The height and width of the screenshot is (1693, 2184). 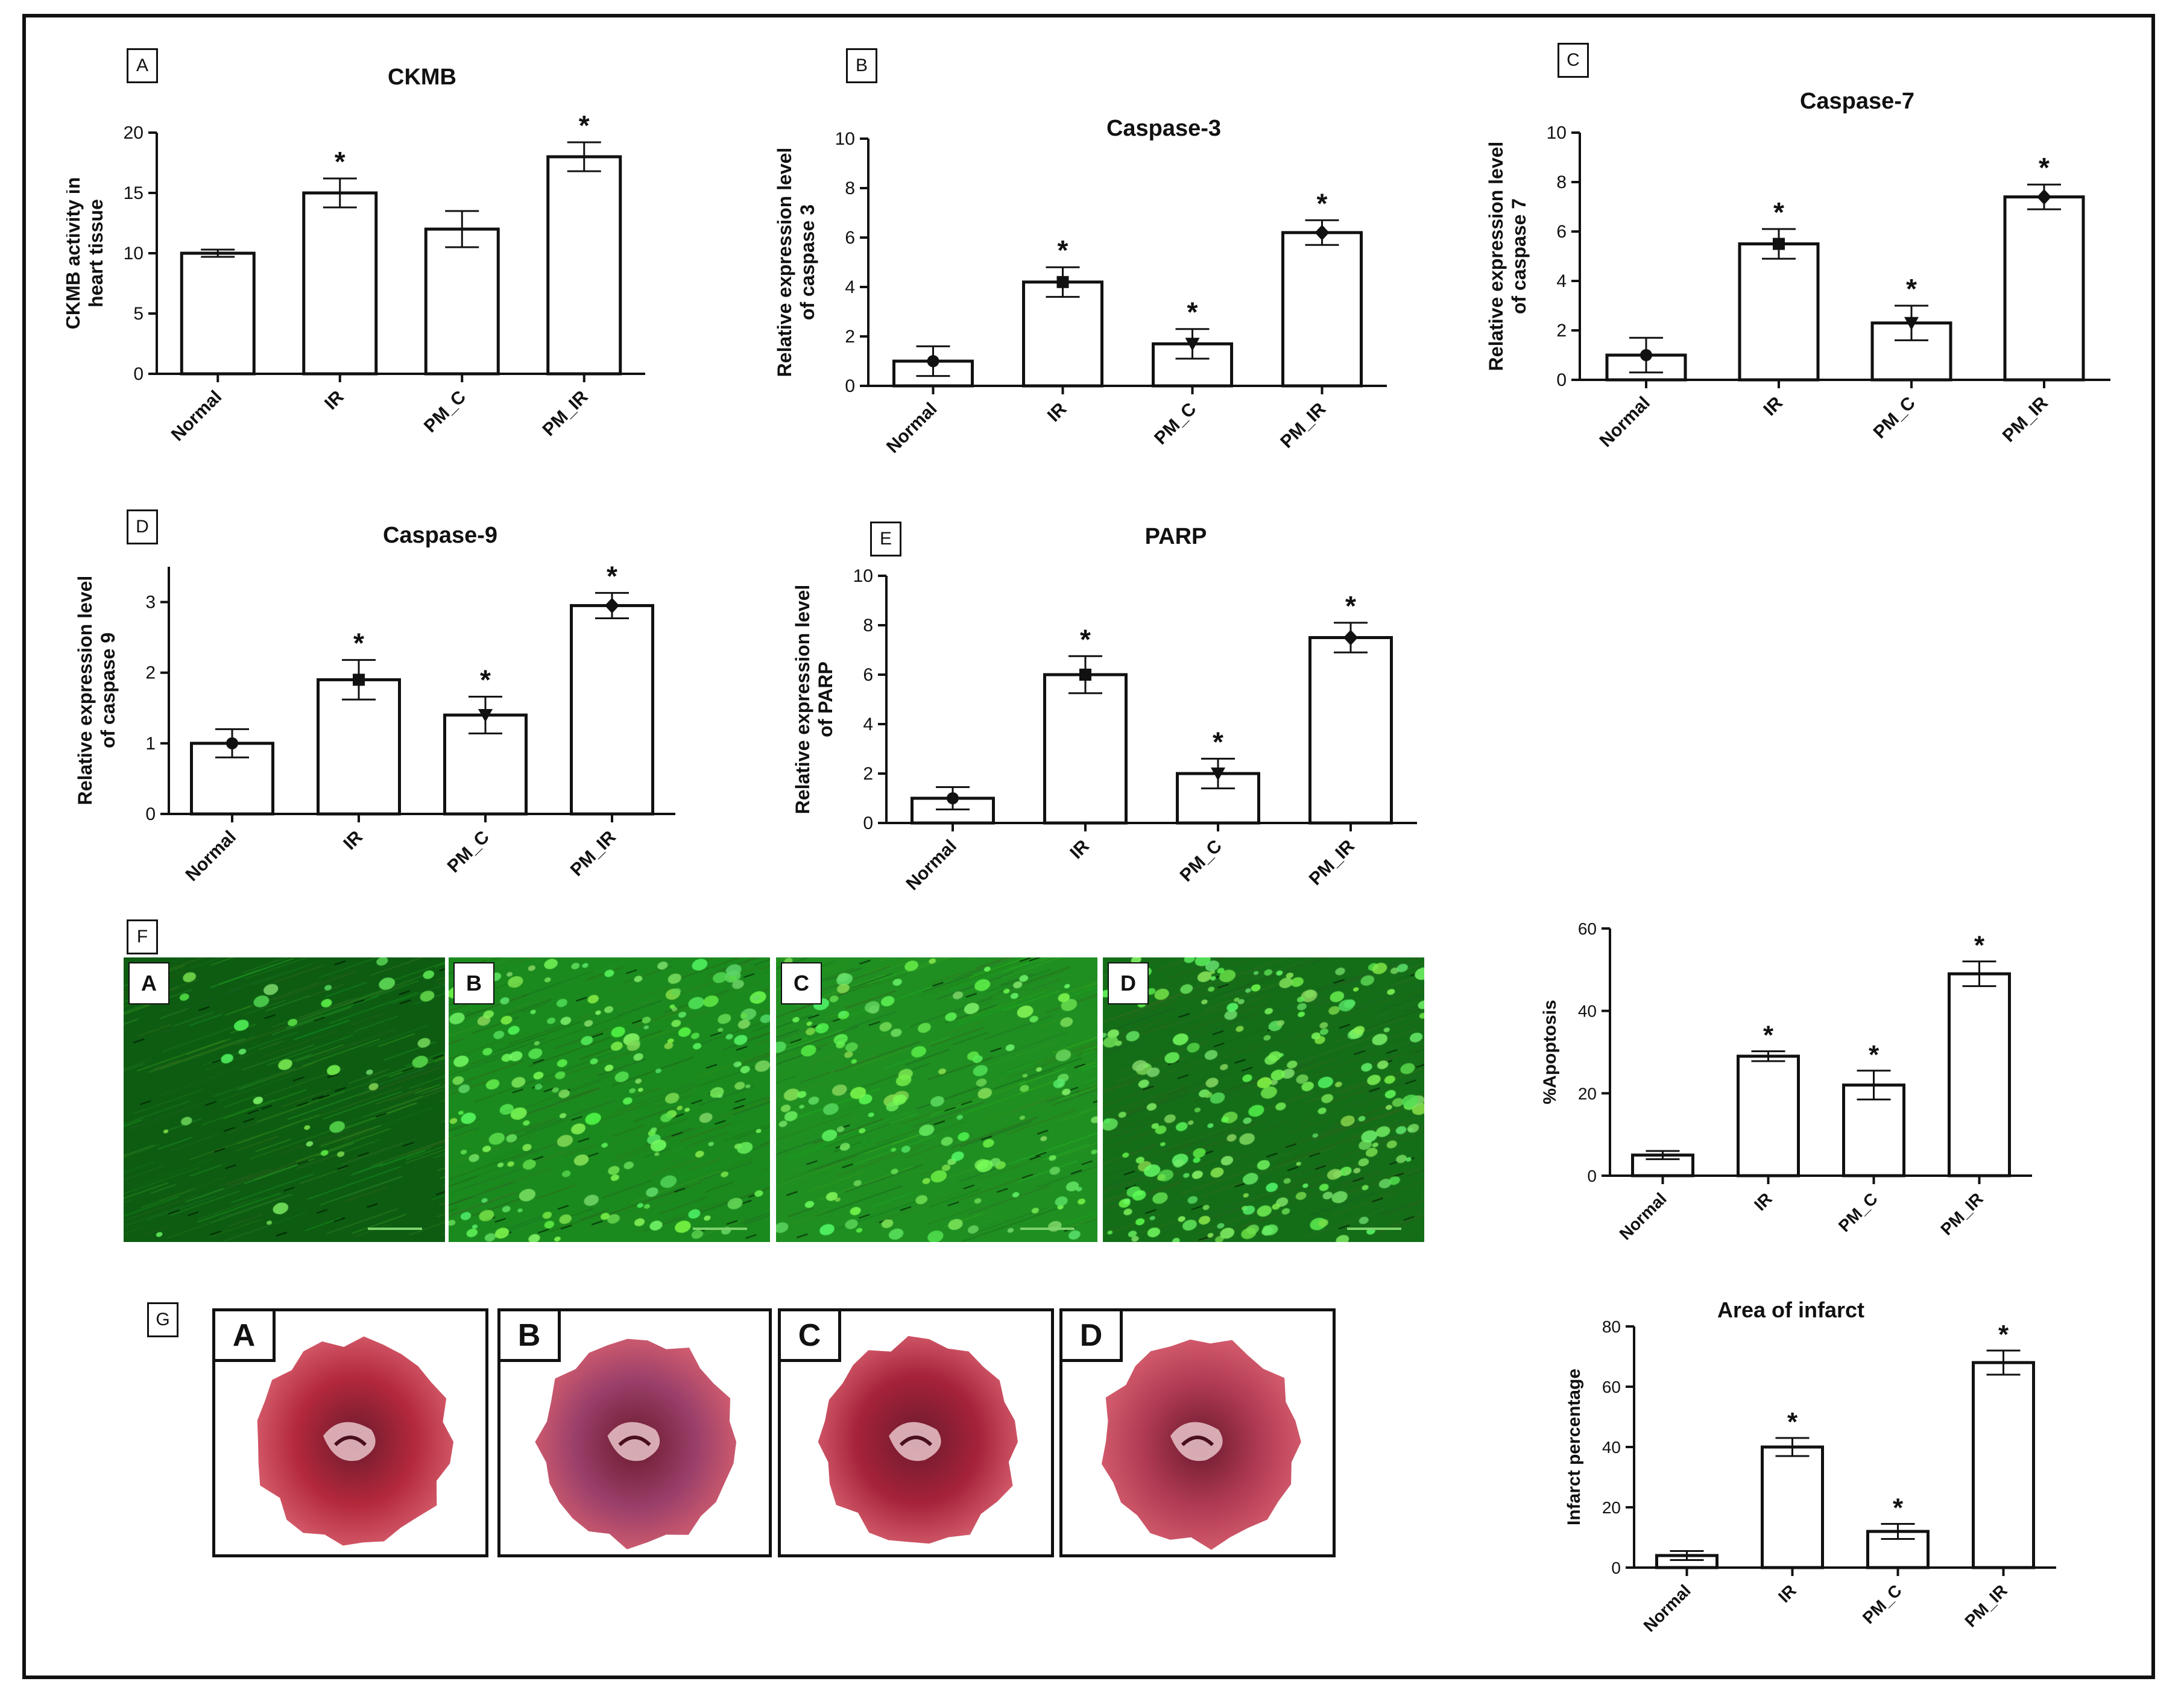 What do you see at coordinates (440, 535) in the screenshot?
I see `chart-title: Caspase-9` at bounding box center [440, 535].